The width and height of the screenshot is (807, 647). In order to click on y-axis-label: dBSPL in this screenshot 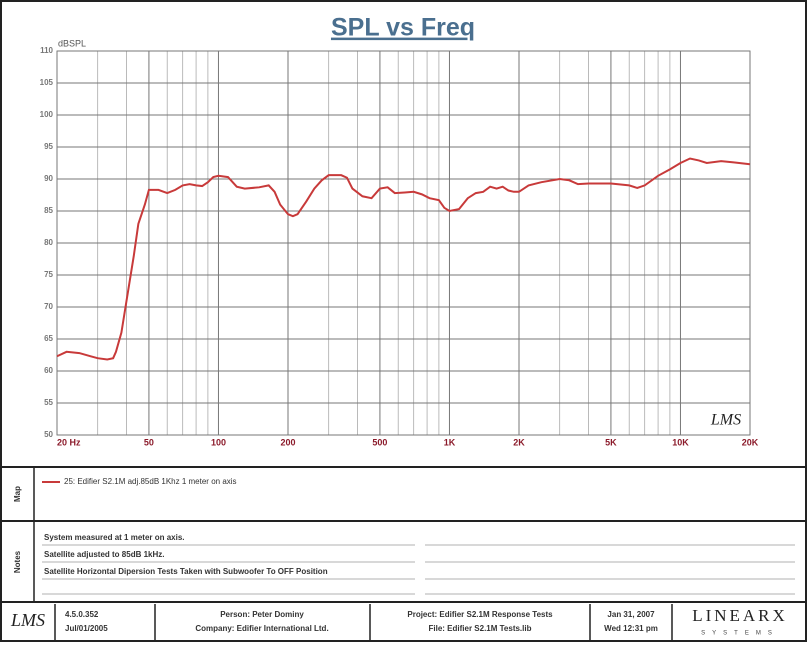, I will do `click(72, 43)`.